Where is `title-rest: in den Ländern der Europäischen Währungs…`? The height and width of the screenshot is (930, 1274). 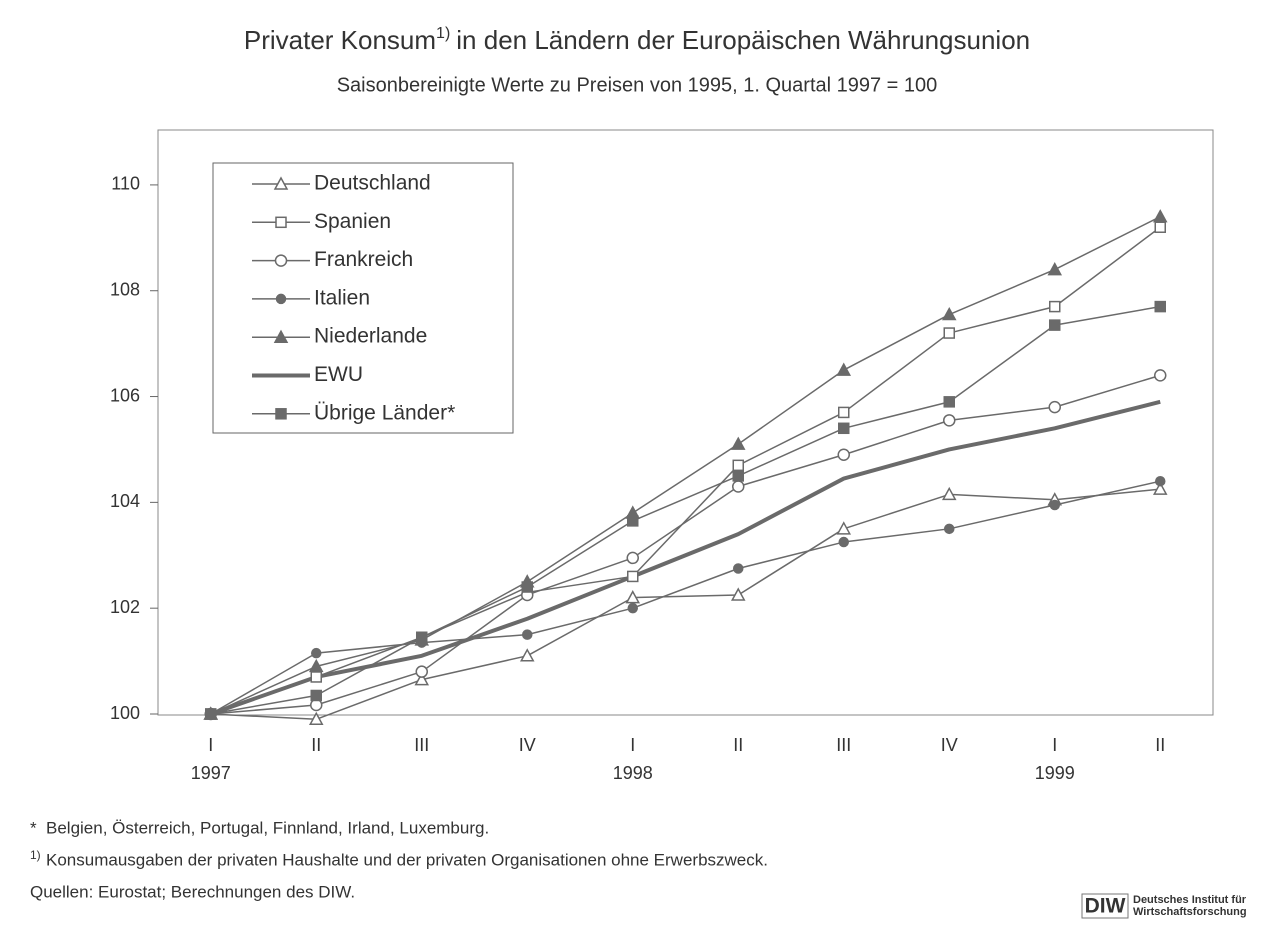 title-rest: in den Ländern der Europäischen Währungs… is located at coordinates (743, 40).